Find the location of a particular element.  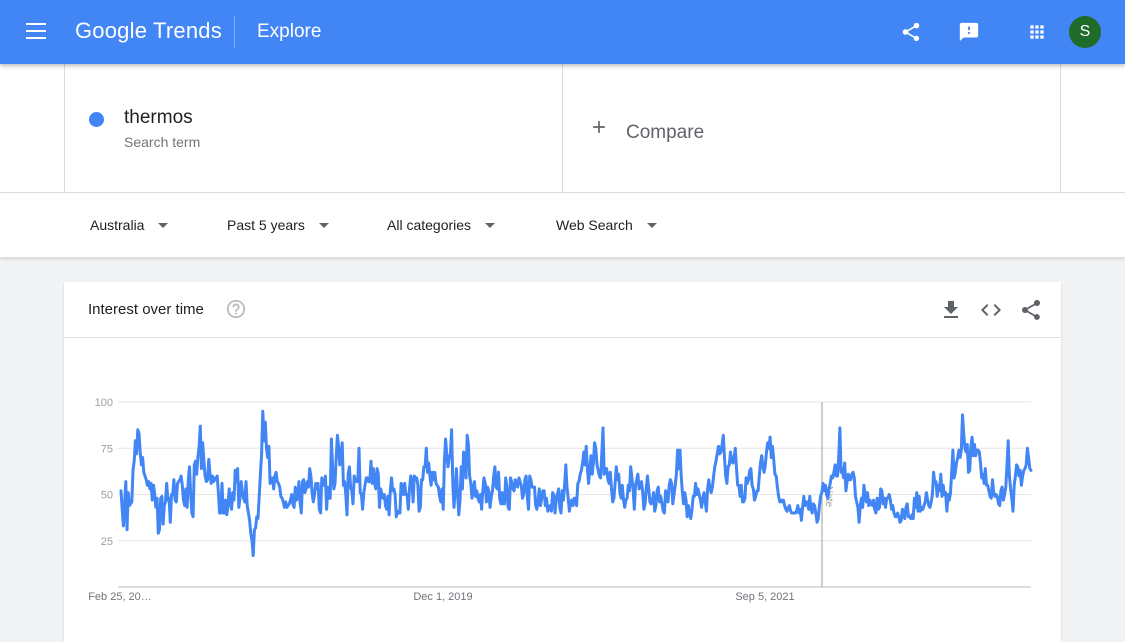

category-value: All categories is located at coordinates (429, 225).